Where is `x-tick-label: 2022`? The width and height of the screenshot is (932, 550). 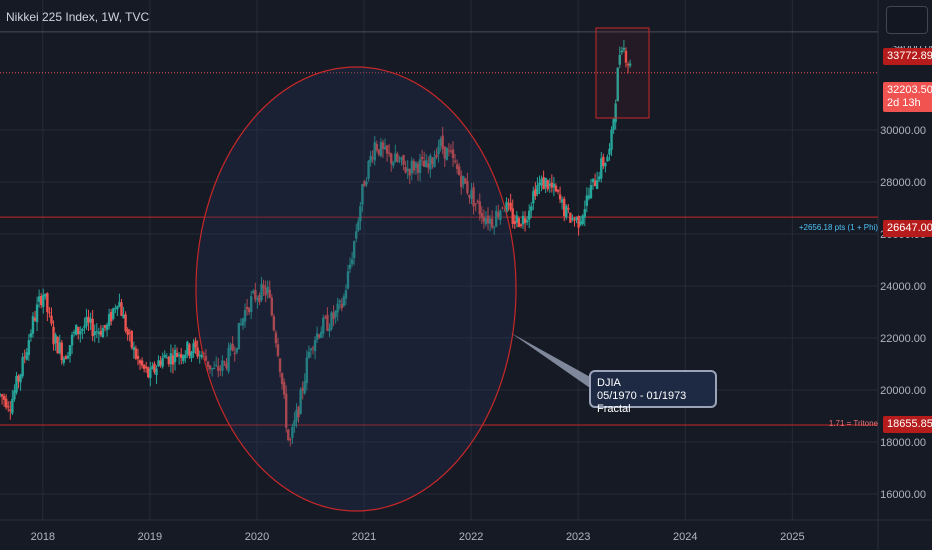 x-tick-label: 2022 is located at coordinates (471, 537).